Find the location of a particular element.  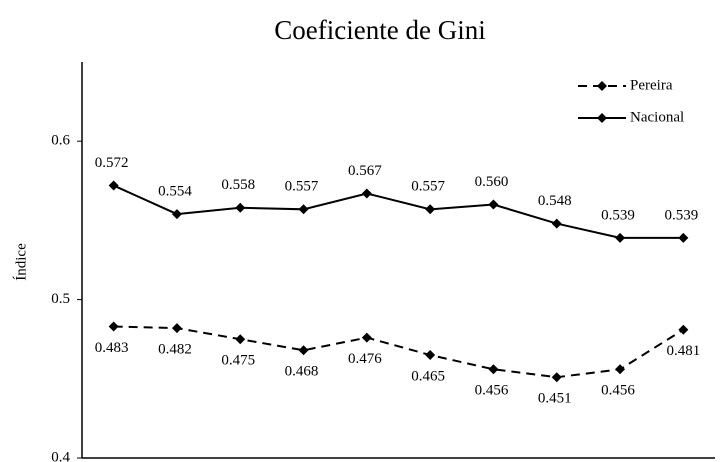

data-label: 0.548 is located at coordinates (555, 201).